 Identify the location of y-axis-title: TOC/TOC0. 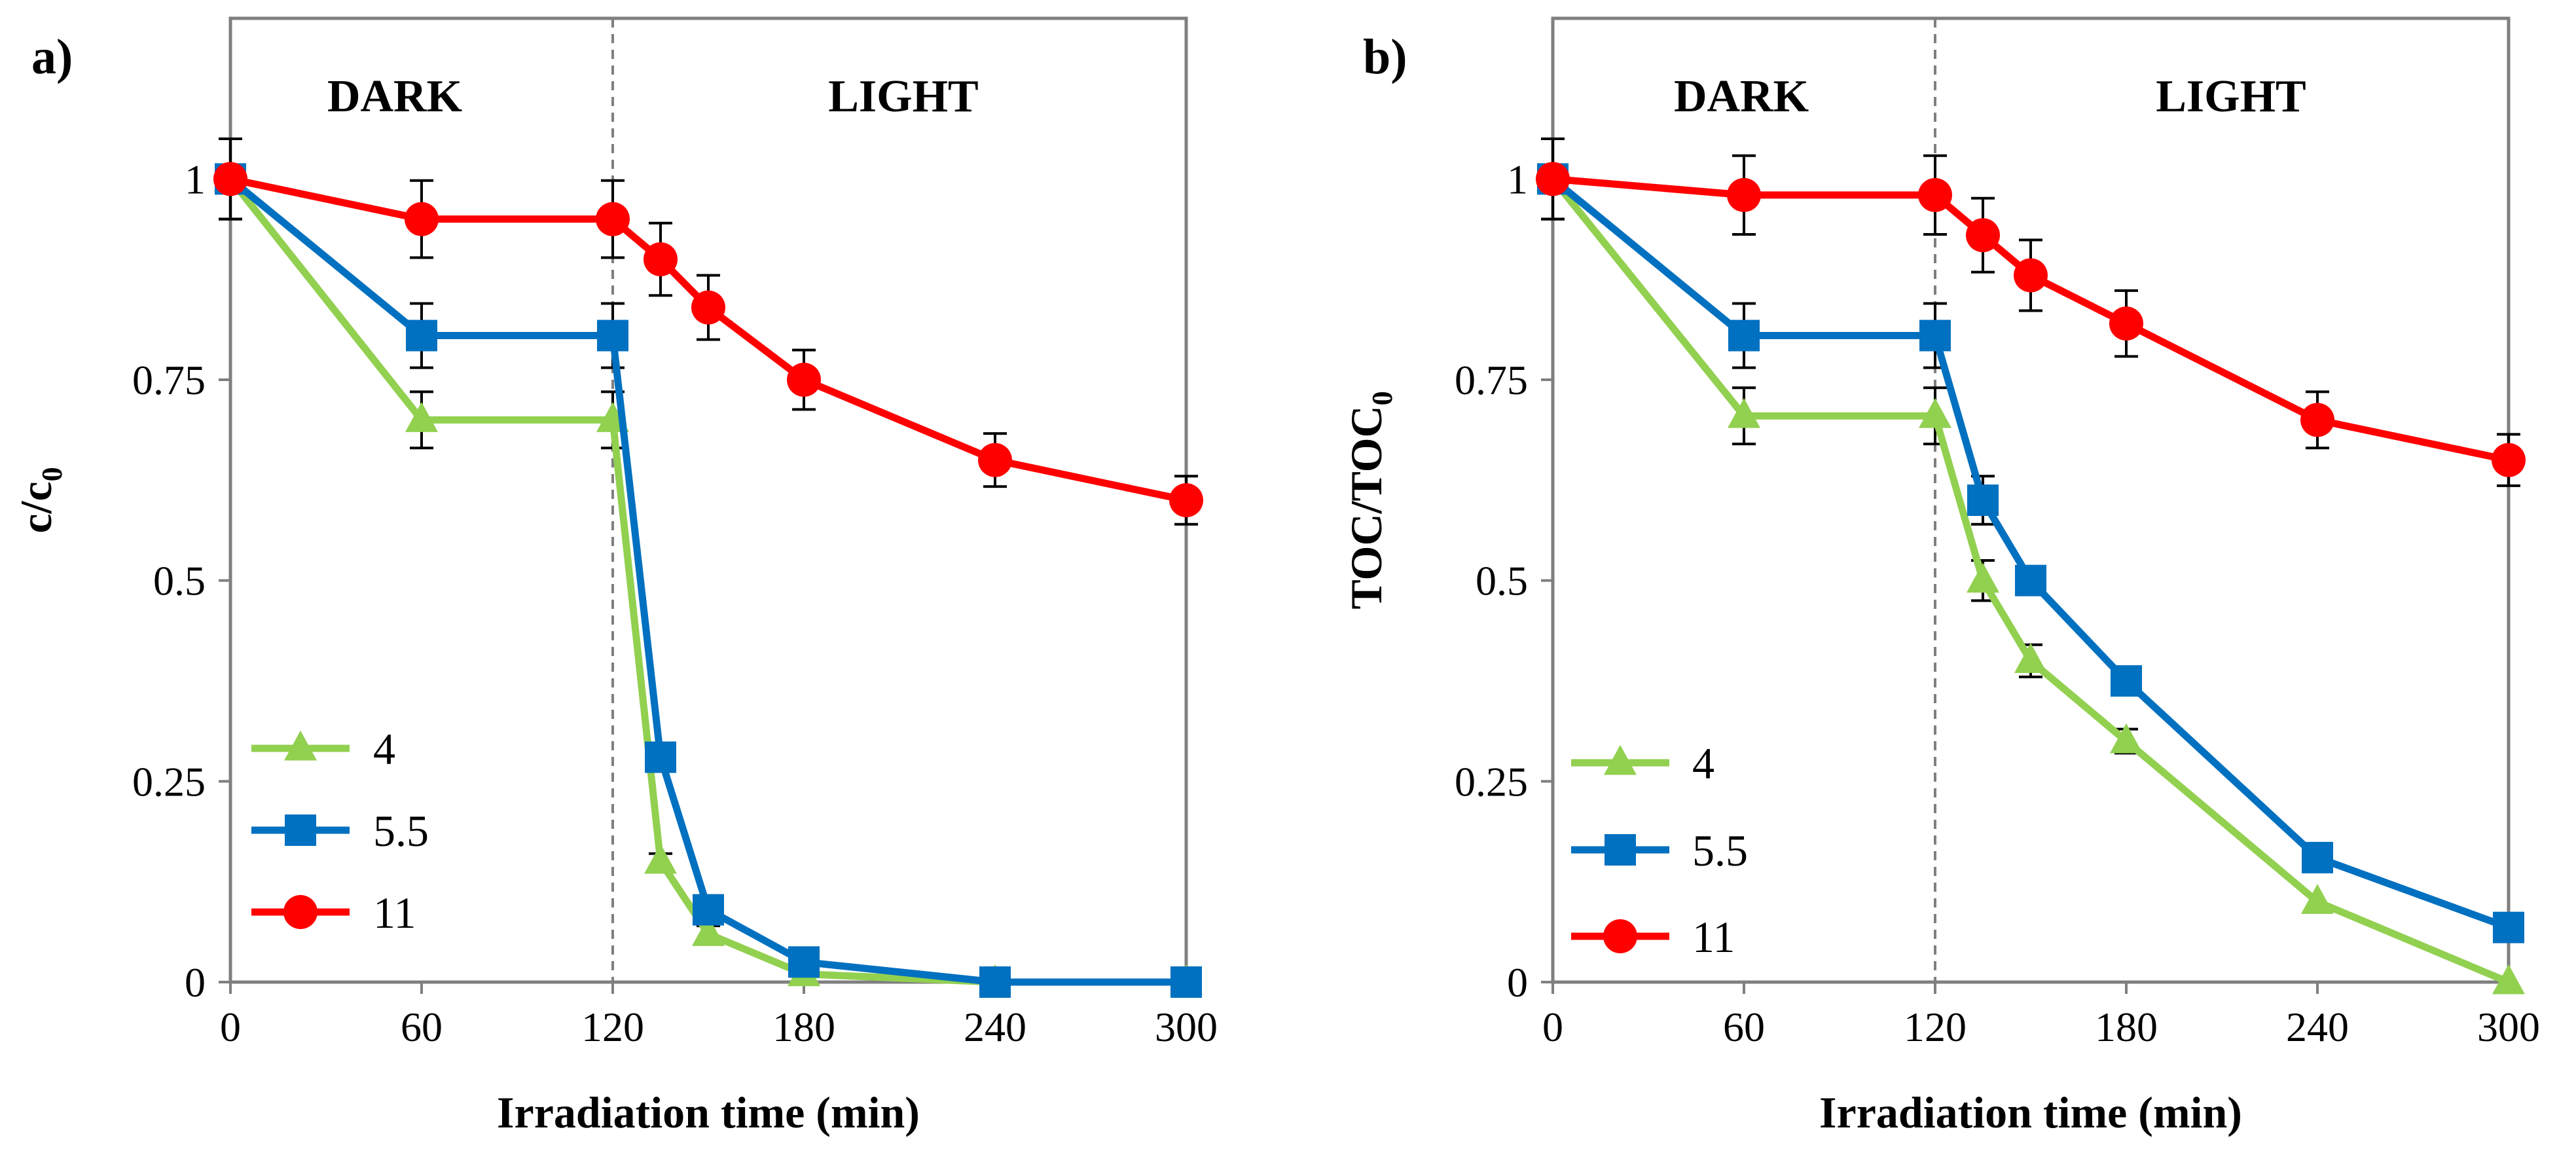
(1369, 500).